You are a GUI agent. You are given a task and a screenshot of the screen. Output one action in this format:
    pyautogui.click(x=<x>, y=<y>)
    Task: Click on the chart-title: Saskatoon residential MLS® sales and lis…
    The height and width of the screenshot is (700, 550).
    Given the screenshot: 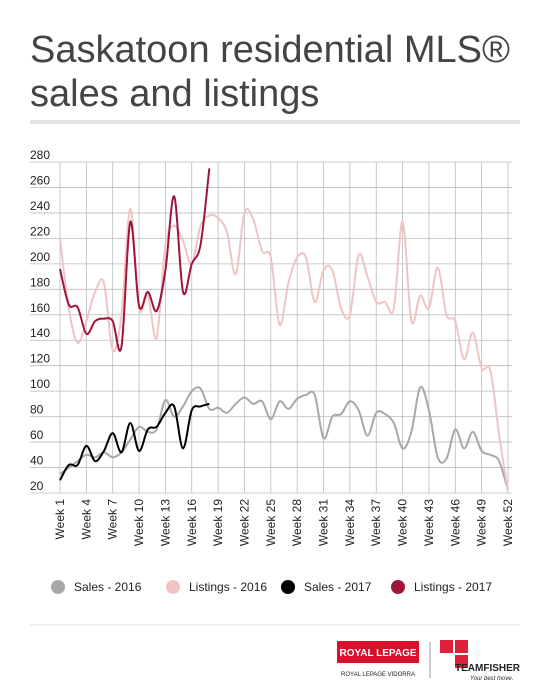 What is the action you would take?
    pyautogui.click(x=270, y=72)
    